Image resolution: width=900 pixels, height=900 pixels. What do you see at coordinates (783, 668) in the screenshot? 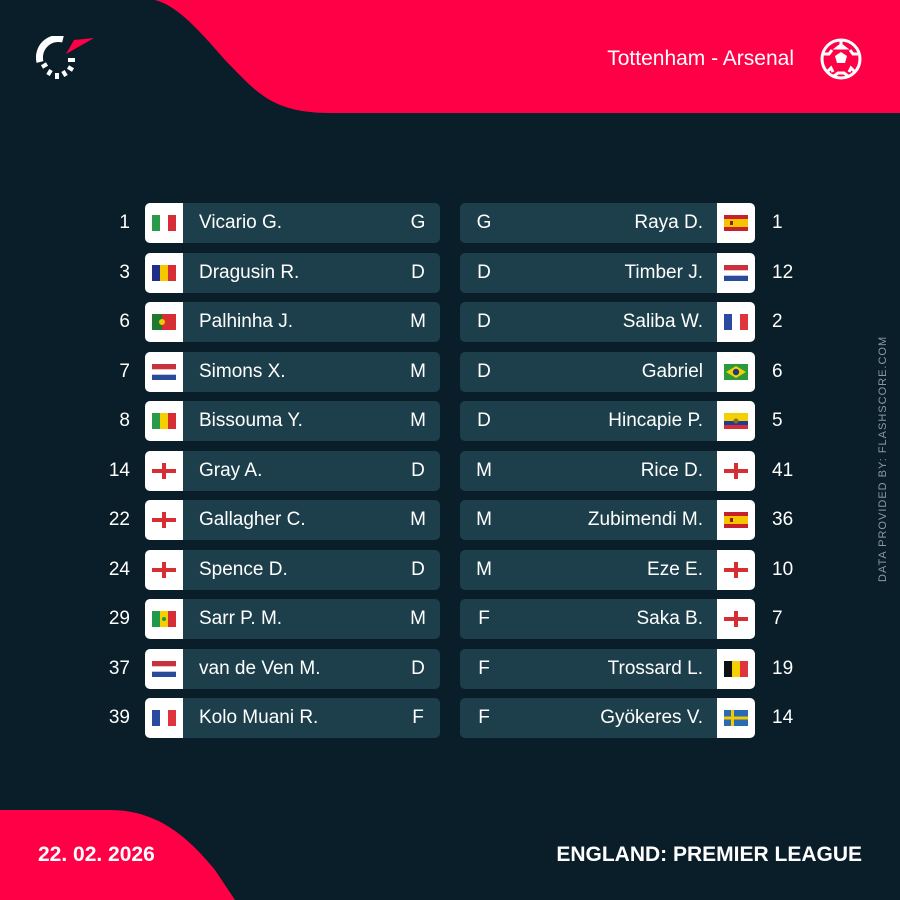
I see `shirt-number: 19` at bounding box center [783, 668].